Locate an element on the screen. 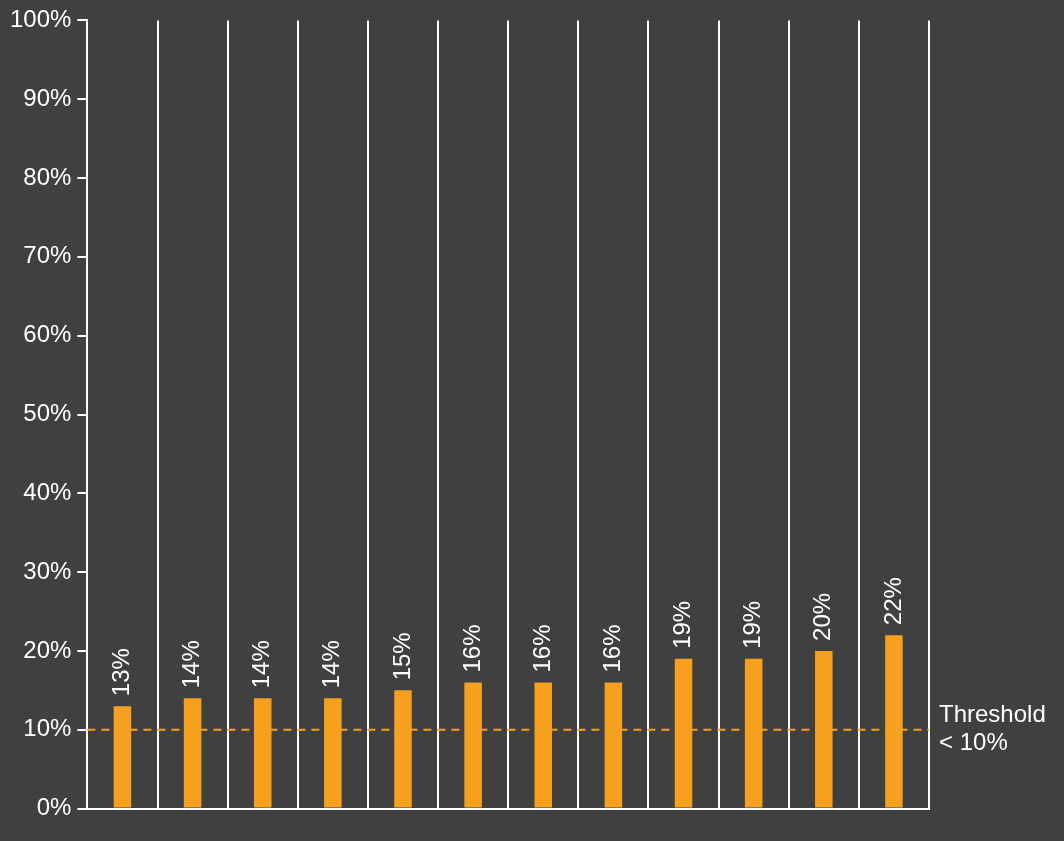  y-tick-label: 20% is located at coordinates (47, 649).